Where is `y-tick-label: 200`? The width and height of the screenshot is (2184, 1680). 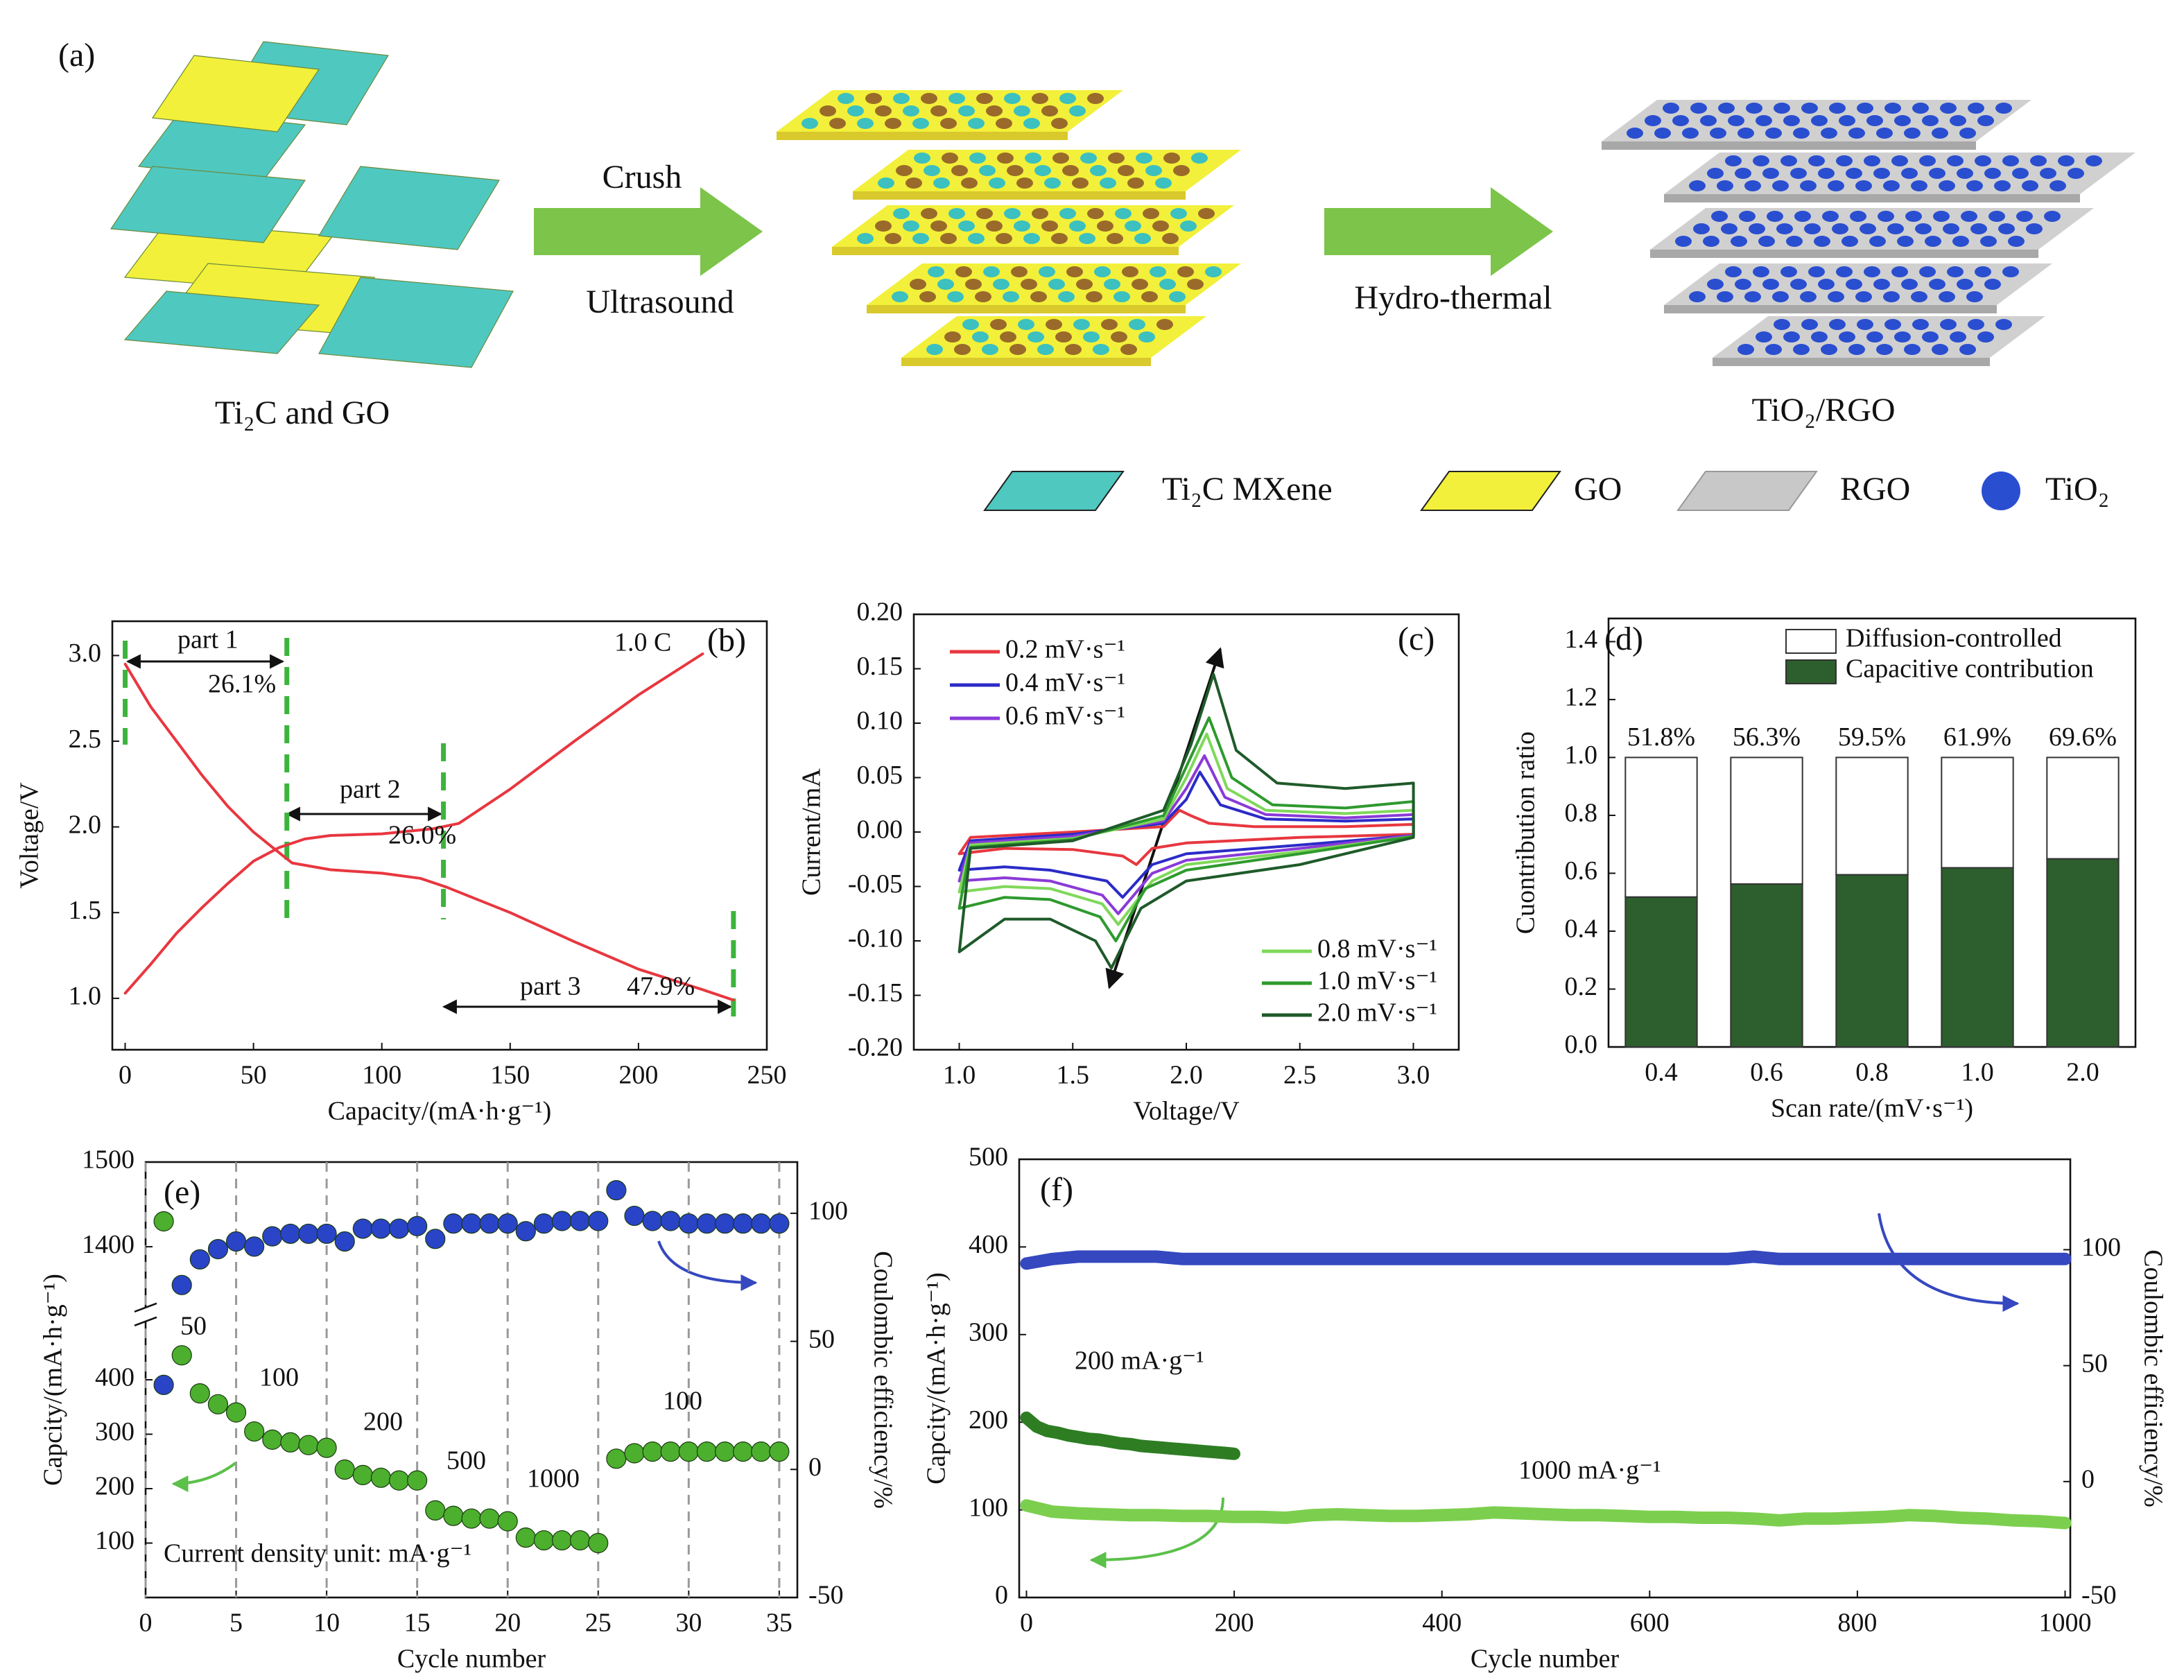 y-tick-label: 200 is located at coordinates (988, 1420).